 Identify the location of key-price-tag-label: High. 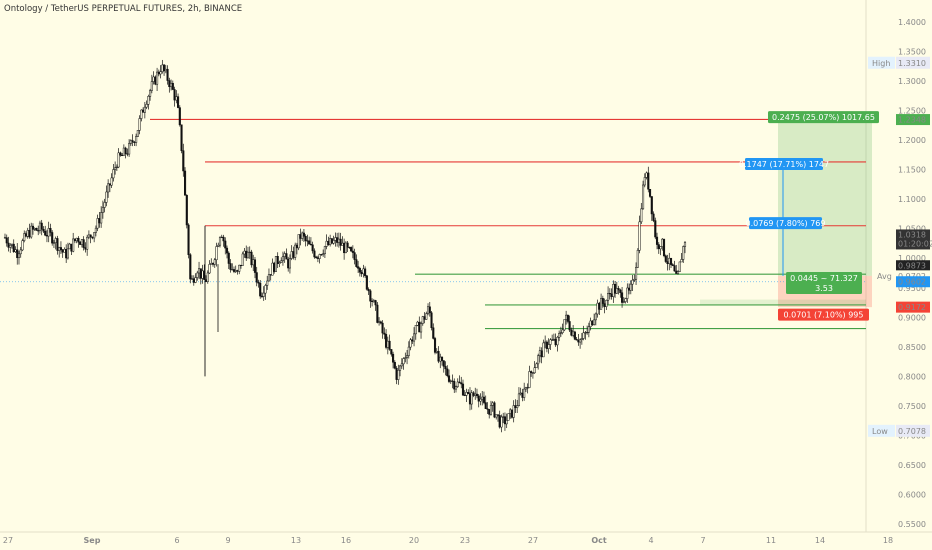
(881, 63).